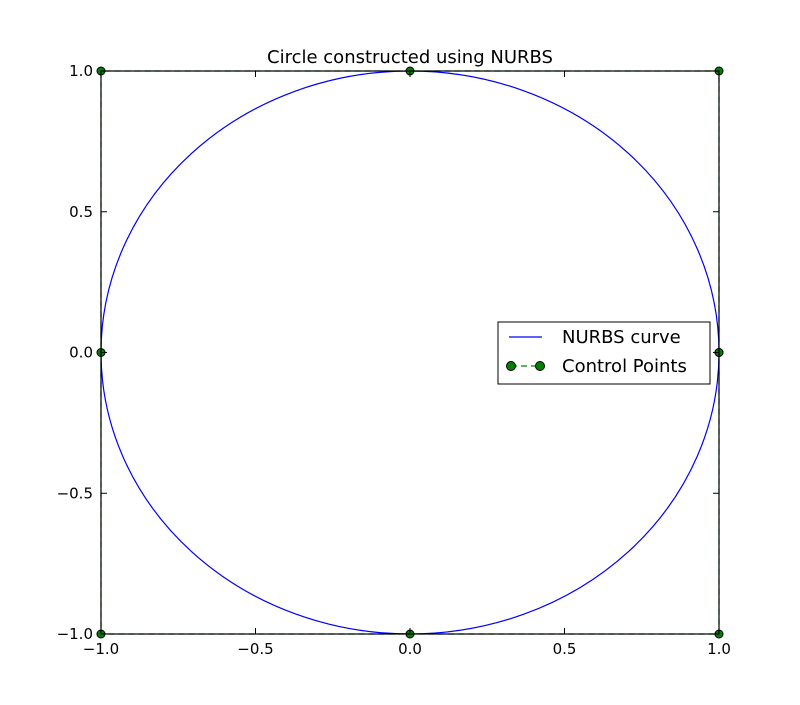 The image size is (800, 705). I want to click on legend-label-nurbs-curve: NURBS curve, so click(621, 337).